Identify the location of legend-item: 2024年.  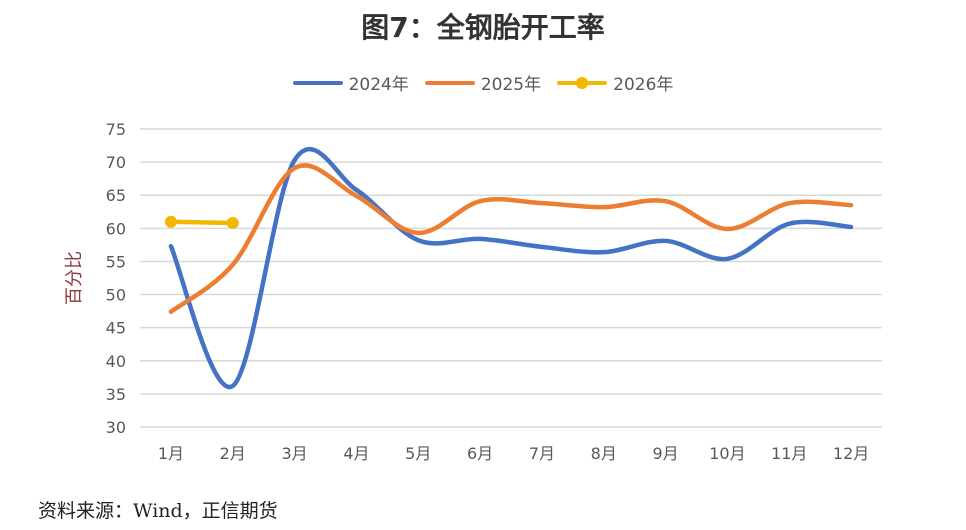
(350, 82).